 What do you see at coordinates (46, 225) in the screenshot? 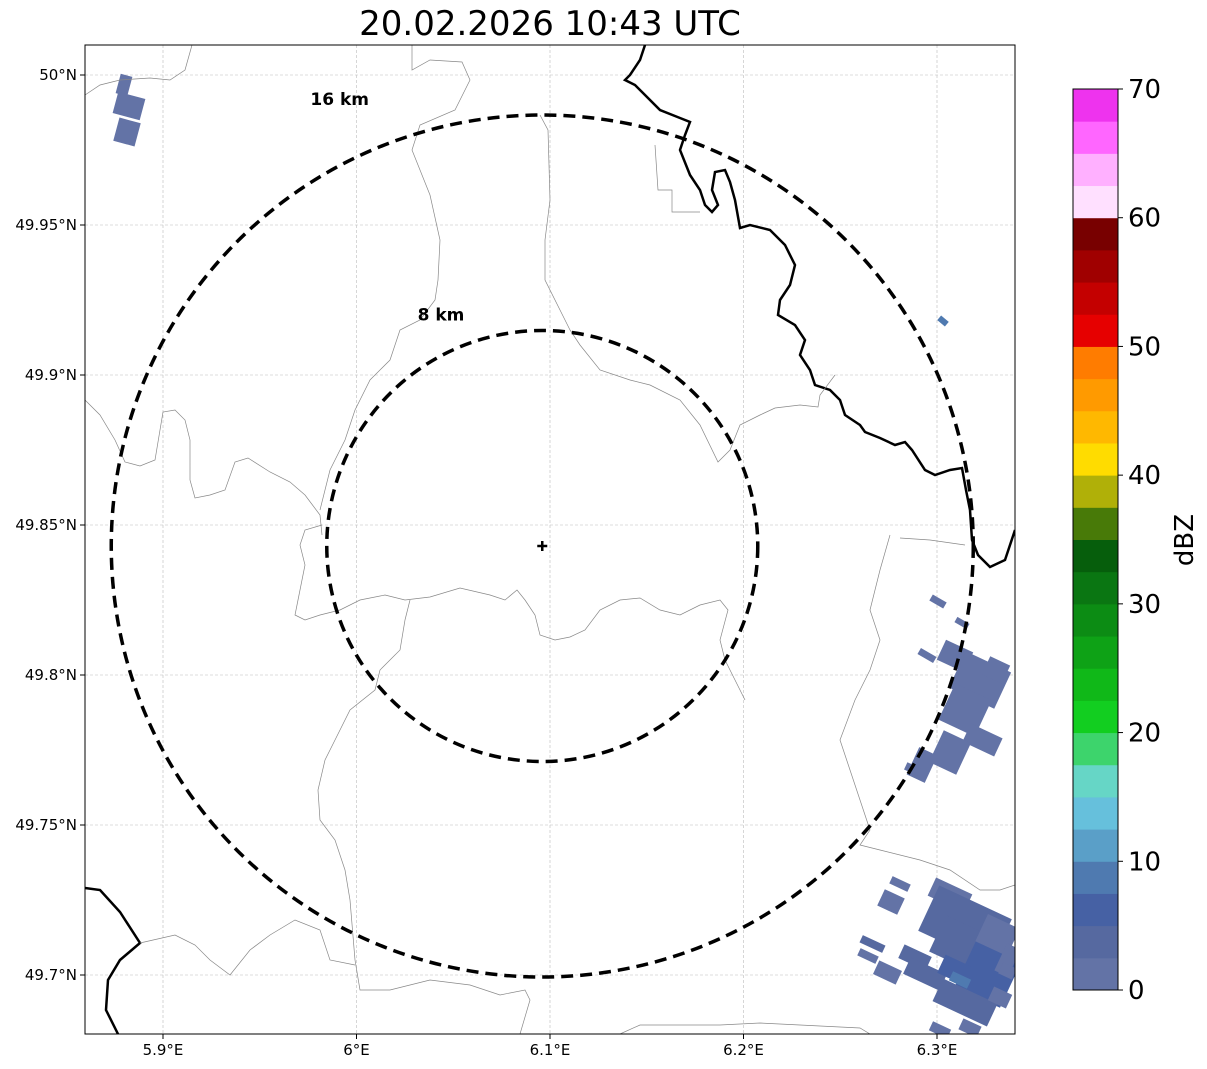
I see `y-tick-label: 49.95°N` at bounding box center [46, 225].